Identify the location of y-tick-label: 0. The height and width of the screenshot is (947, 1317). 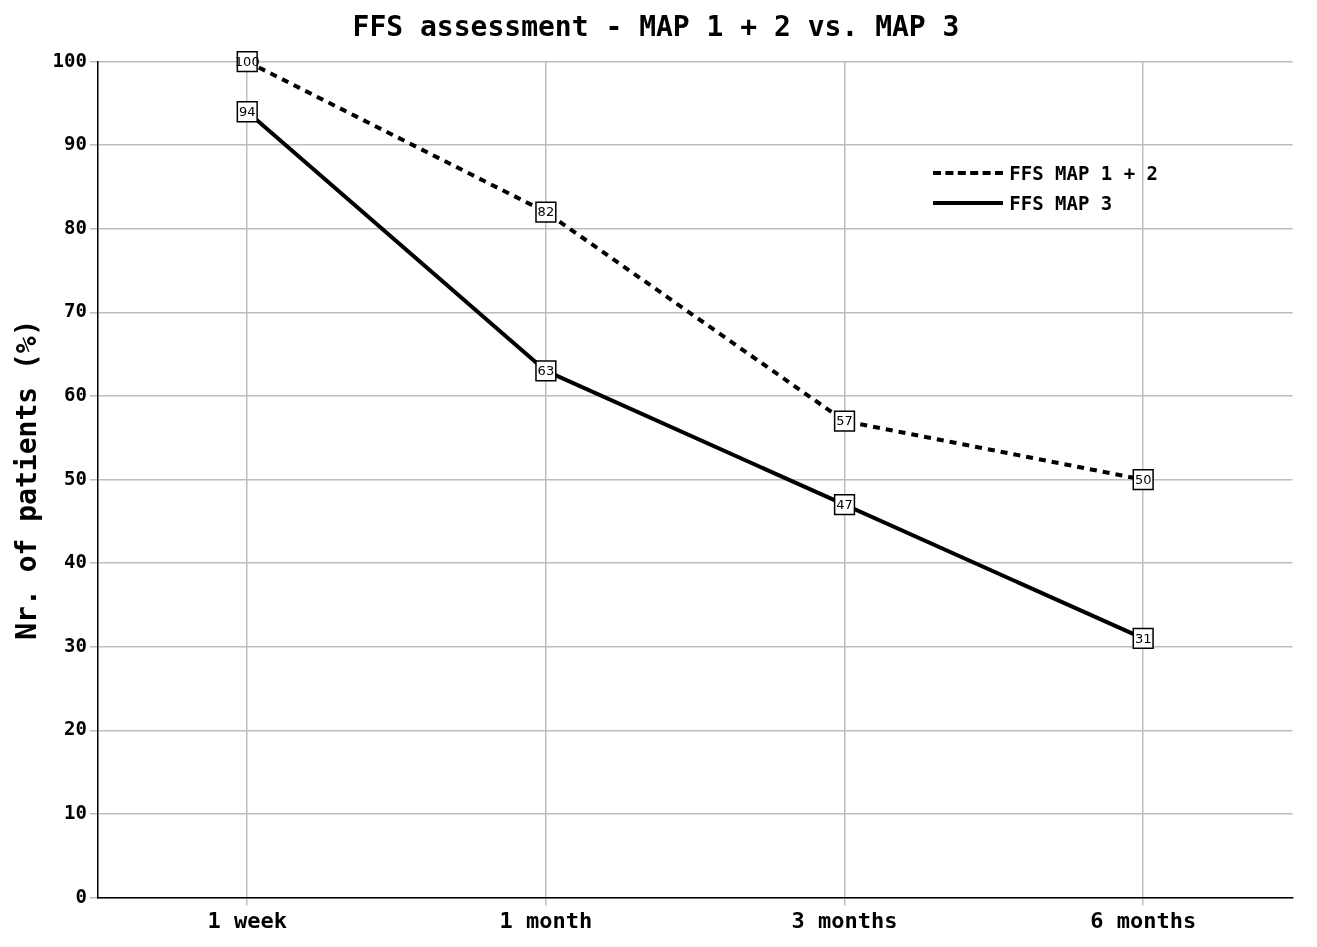
(81, 895).